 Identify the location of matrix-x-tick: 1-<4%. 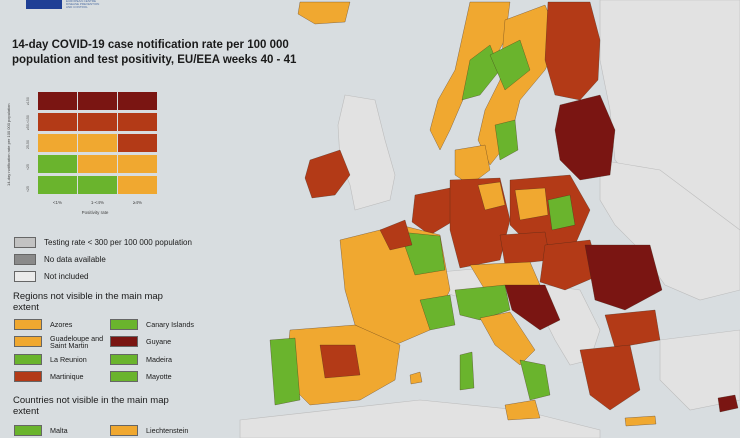
(97, 202).